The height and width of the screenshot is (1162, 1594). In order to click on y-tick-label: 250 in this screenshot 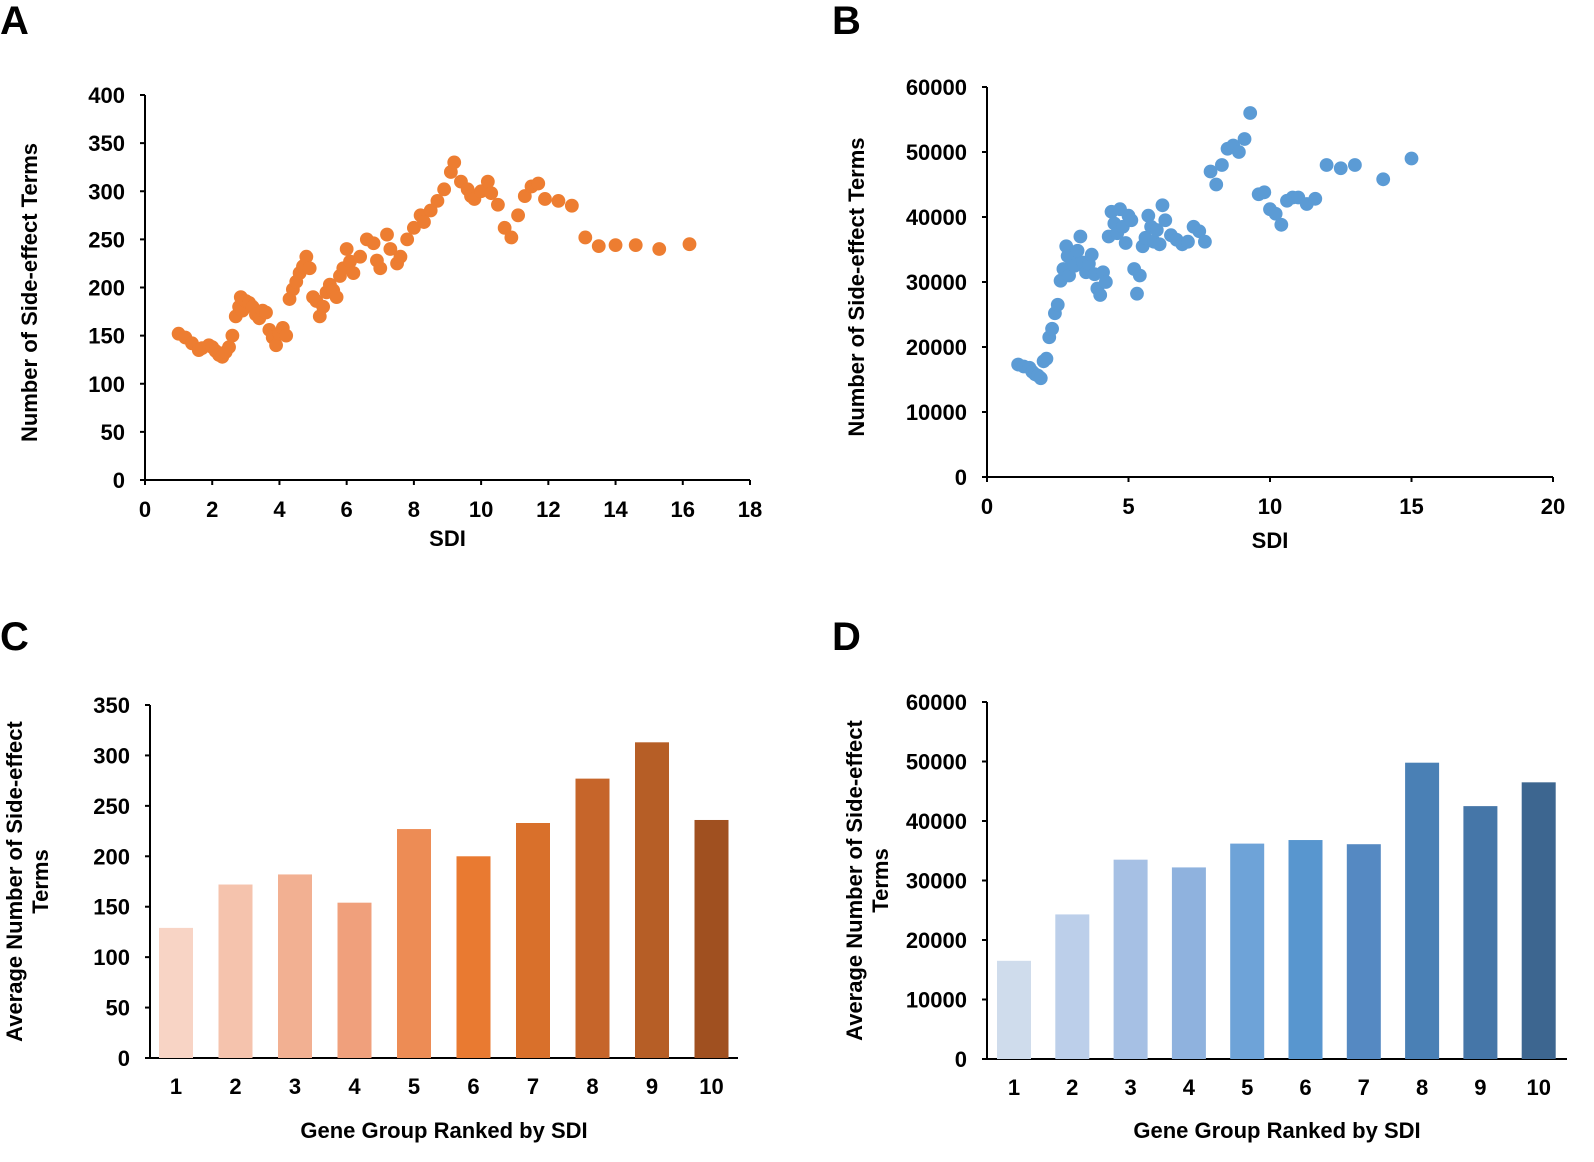, I will do `click(106, 239)`.